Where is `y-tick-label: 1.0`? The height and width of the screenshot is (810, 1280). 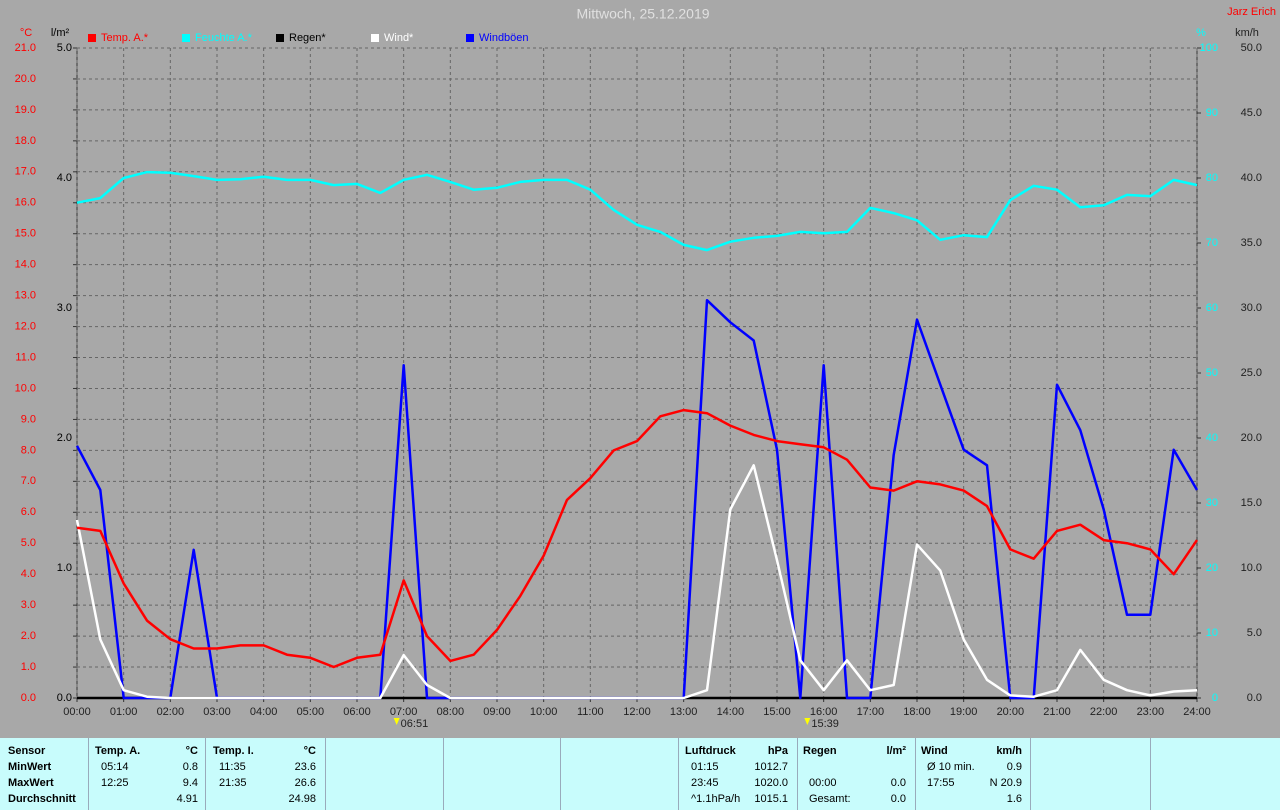
y-tick-label: 1.0 is located at coordinates (28, 667).